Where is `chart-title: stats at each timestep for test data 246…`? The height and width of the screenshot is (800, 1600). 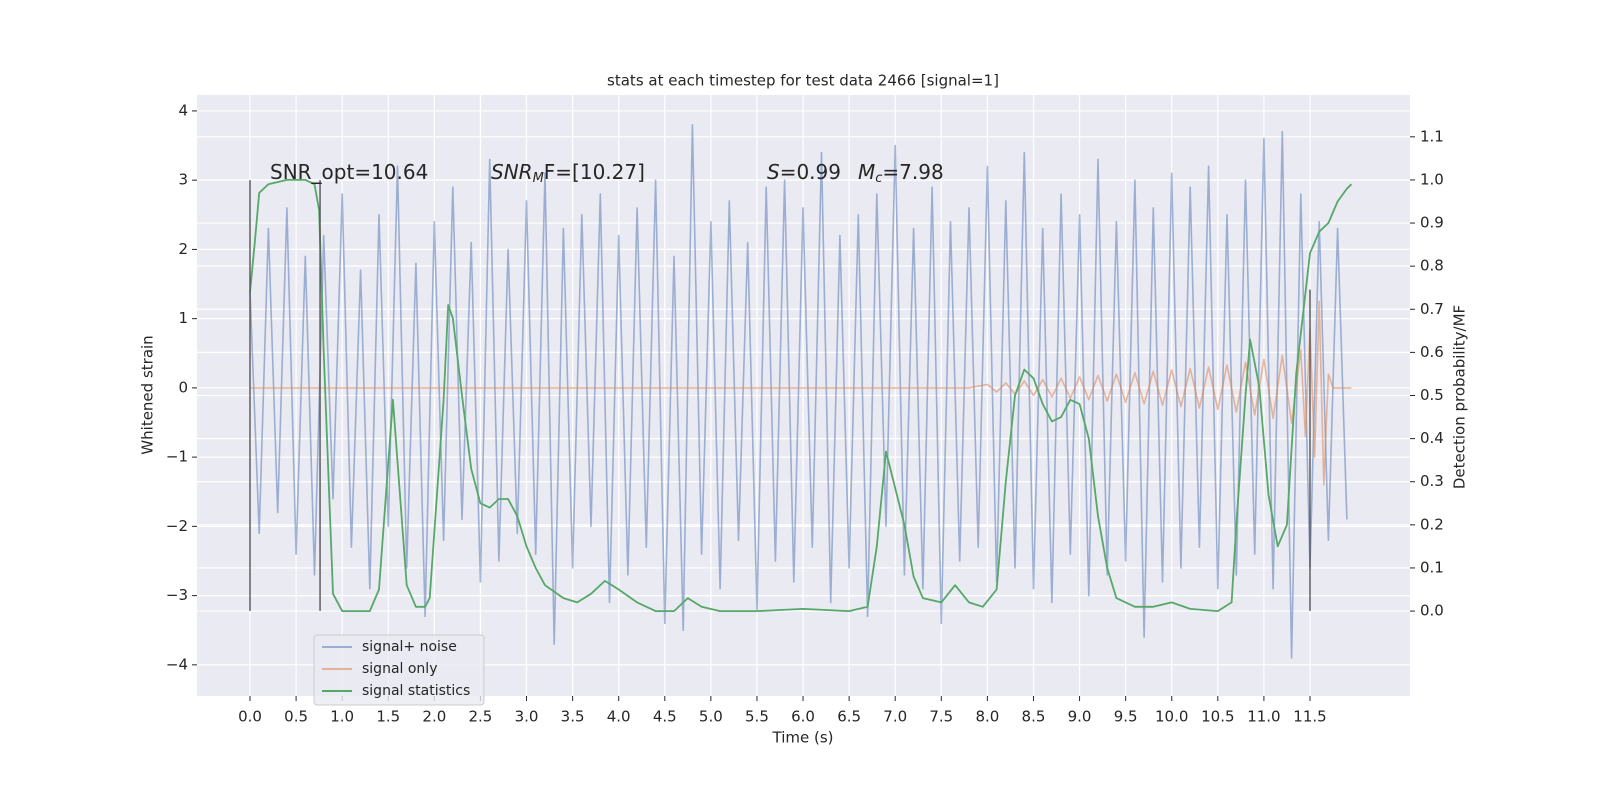 chart-title: stats at each timestep for test data 246… is located at coordinates (803, 81).